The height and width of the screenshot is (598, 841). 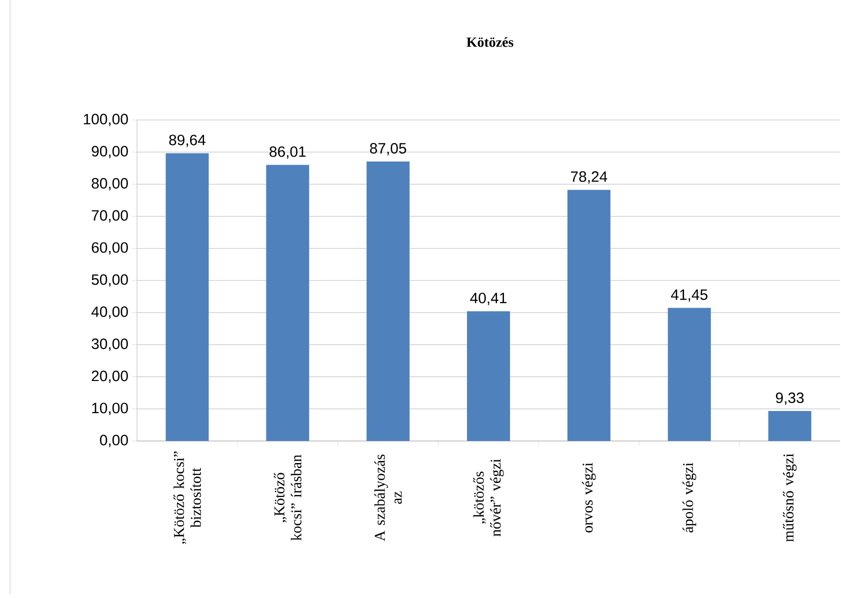 What do you see at coordinates (109, 312) in the screenshot?
I see `y-tick-label: 40,00` at bounding box center [109, 312].